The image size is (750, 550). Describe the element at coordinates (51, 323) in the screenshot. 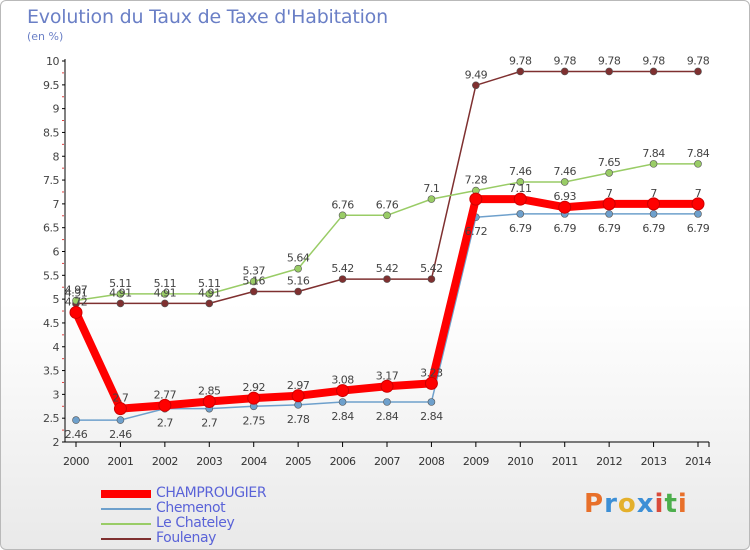

I see `y-tick-label: 4.5` at that location.